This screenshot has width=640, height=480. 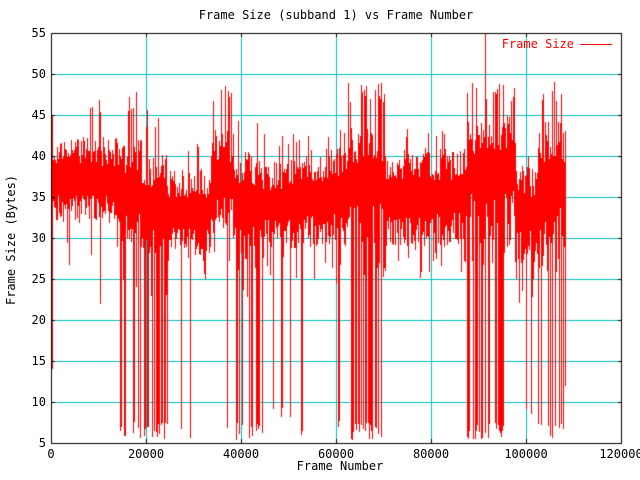 I want to click on y-tick-label: 25, so click(x=38, y=279).